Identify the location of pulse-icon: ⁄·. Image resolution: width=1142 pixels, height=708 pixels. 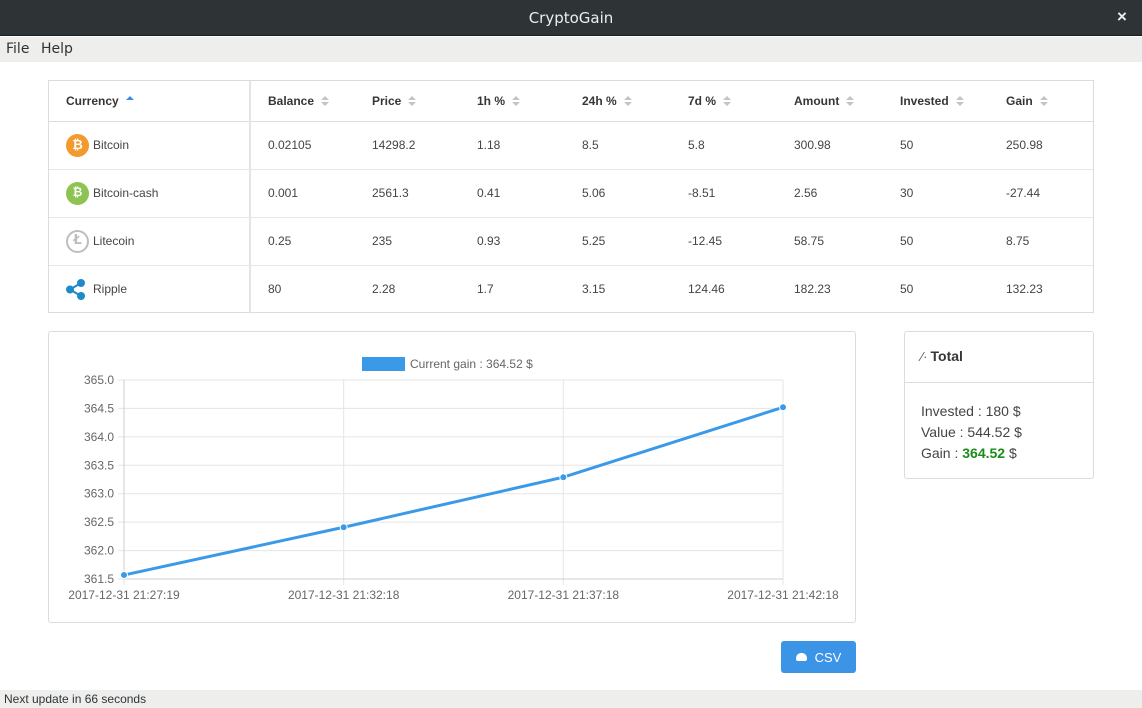
(924, 356).